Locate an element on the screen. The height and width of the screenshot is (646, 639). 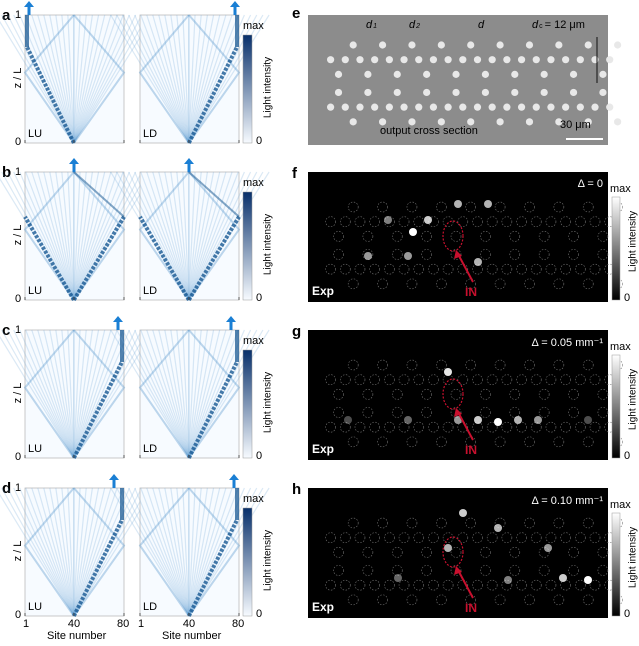
image-background is located at coordinates (458, 237).